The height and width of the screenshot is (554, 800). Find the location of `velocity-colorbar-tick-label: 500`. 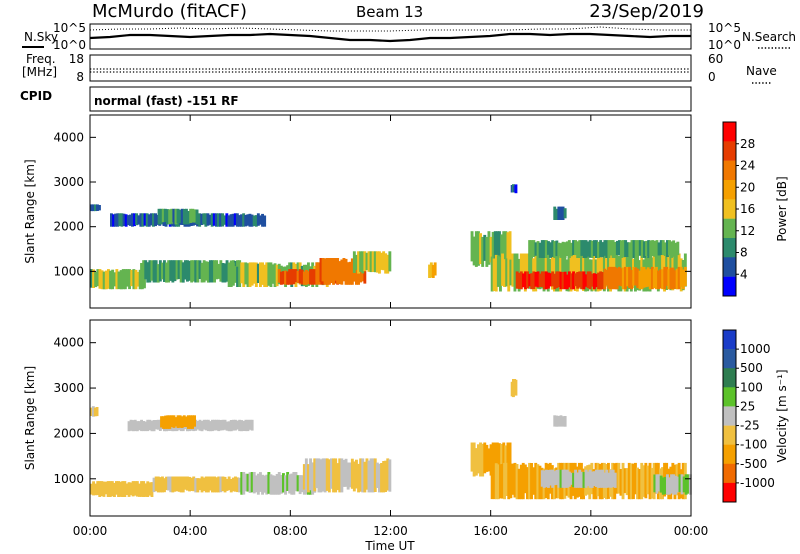

velocity-colorbar-tick-label: 500 is located at coordinates (751, 368).